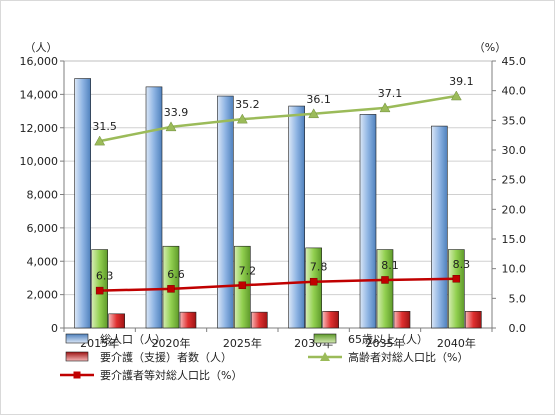 This screenshot has height=420, width=556. What do you see at coordinates (390, 265) in the screenshot?
I see `data-label: 8.1` at bounding box center [390, 265].